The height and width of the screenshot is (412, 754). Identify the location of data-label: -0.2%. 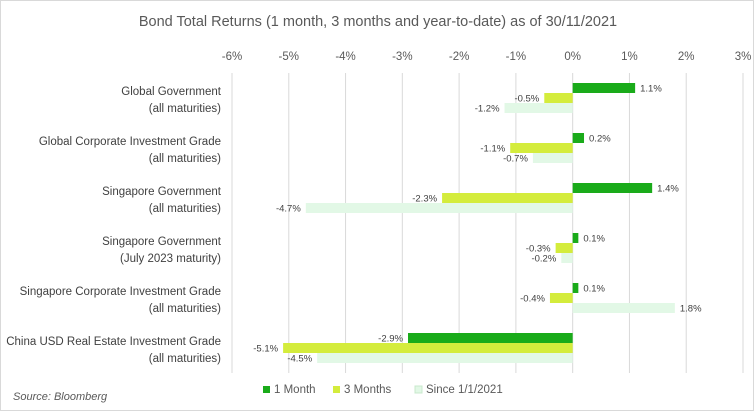
(543, 259).